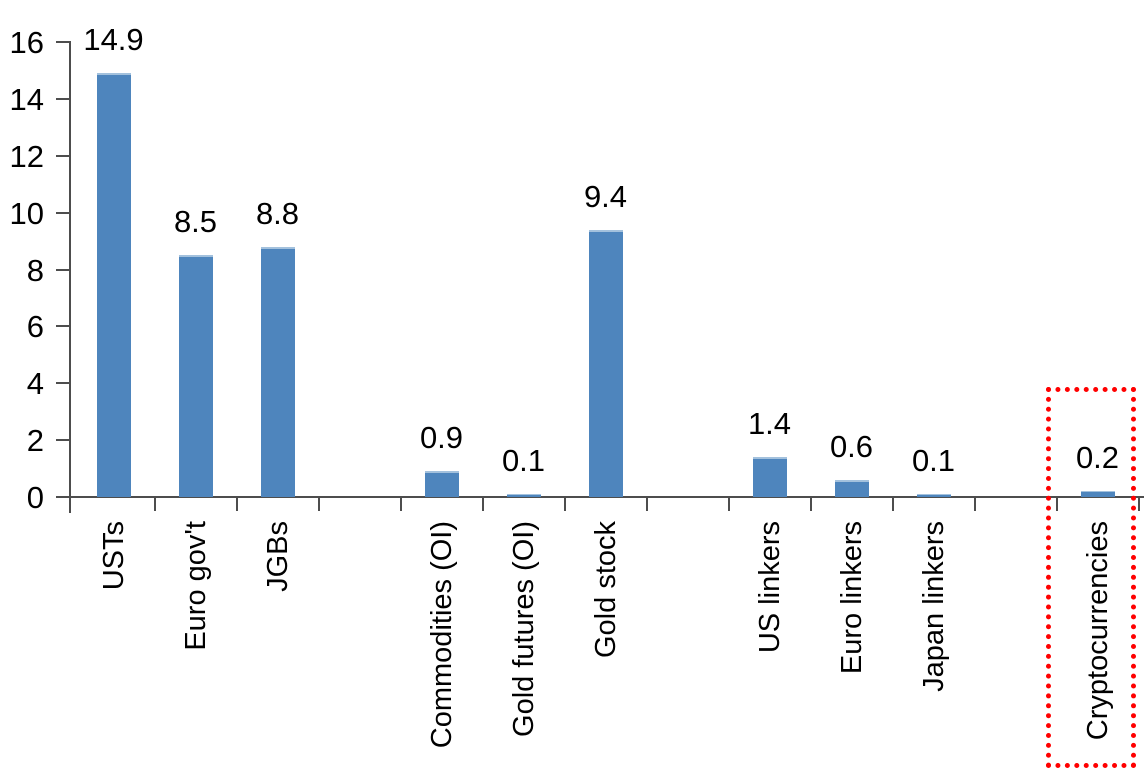  Describe the element at coordinates (70, 277) in the screenshot. I see `y-axis-line` at that location.